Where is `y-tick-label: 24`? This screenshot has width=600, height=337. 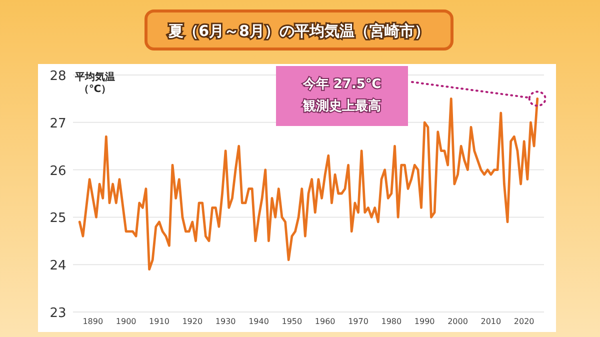 y-tick-label: 24 is located at coordinates (58, 266).